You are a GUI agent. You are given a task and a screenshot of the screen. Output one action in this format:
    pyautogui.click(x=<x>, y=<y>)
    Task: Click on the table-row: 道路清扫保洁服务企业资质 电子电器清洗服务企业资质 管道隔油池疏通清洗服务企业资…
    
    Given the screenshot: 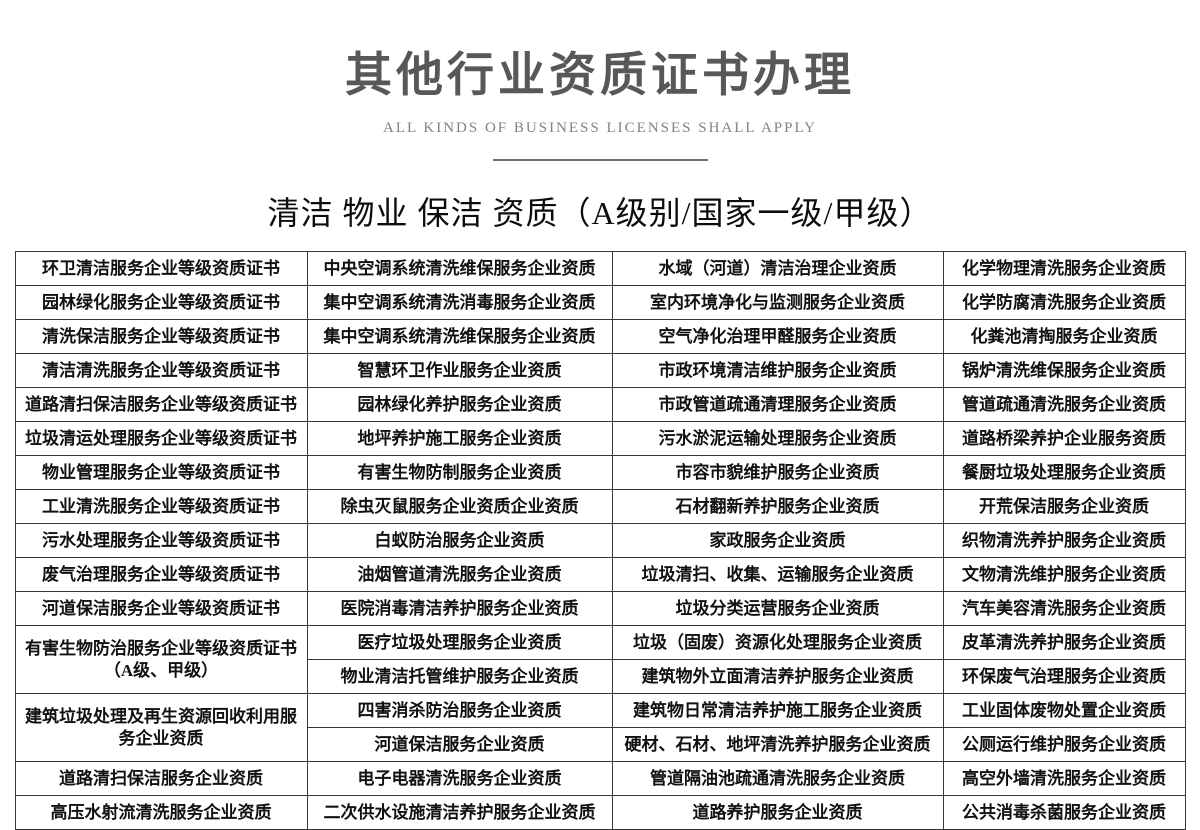 What is the action you would take?
    pyautogui.click(x=600, y=778)
    